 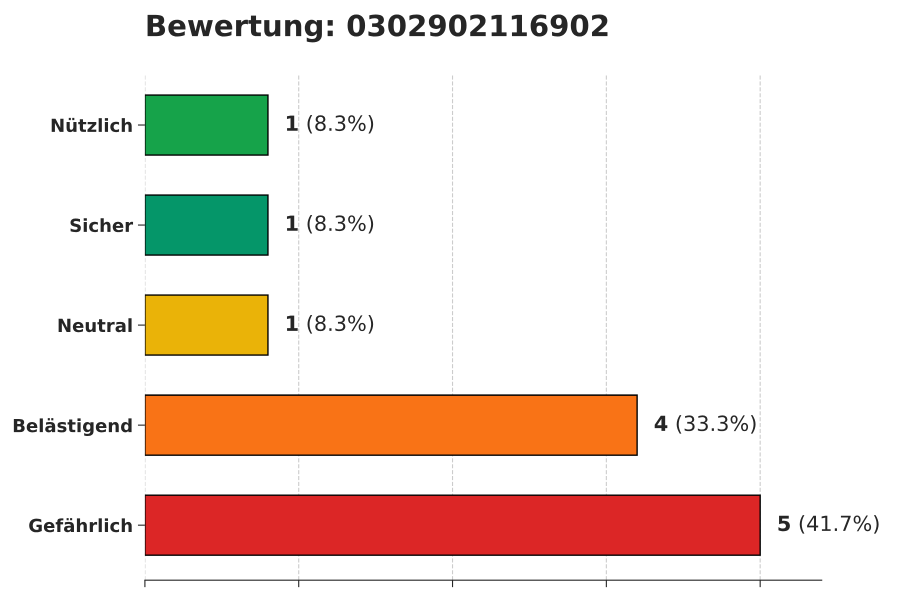 What do you see at coordinates (80, 525) in the screenshot?
I see `y-tick-label: Gefährlich` at bounding box center [80, 525].